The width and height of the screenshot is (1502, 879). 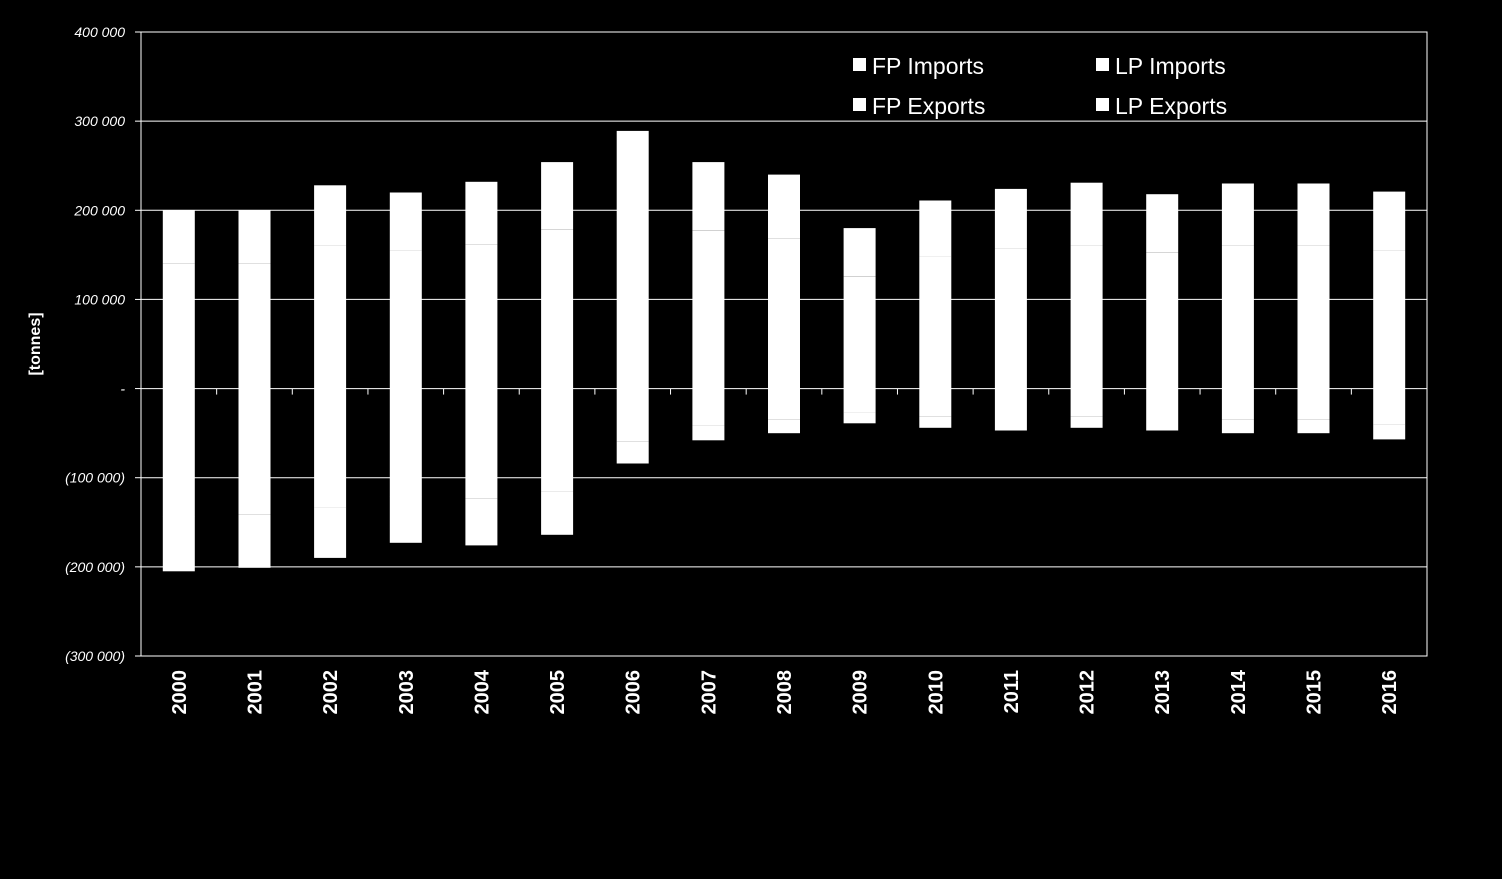 What do you see at coordinates (99, 121) in the screenshot?
I see `y-tick-label: 300 000` at bounding box center [99, 121].